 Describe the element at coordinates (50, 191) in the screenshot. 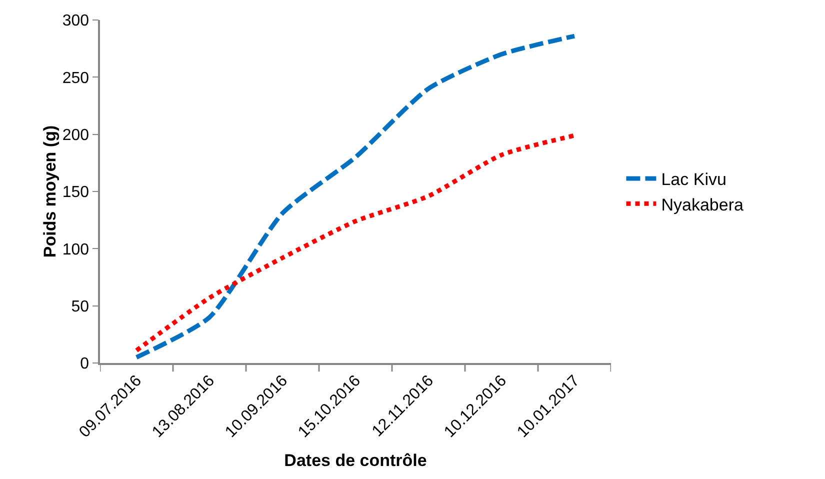

I see `y-axis-title: Poids moyen (g)` at that location.